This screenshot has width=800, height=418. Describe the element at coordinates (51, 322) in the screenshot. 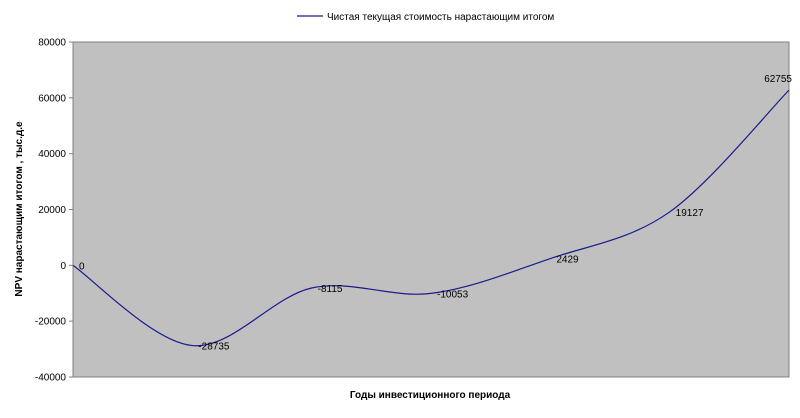

I see `y-tick-label: -20000` at that location.